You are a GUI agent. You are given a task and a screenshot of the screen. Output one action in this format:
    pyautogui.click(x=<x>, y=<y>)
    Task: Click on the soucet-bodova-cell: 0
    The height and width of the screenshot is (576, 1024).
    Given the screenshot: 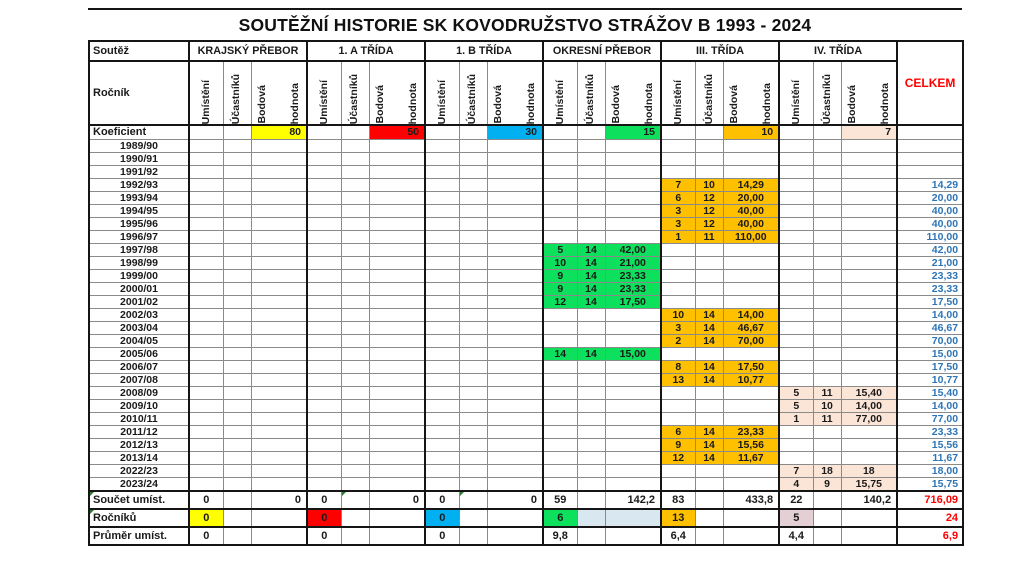 What is the action you would take?
    pyautogui.click(x=514, y=499)
    